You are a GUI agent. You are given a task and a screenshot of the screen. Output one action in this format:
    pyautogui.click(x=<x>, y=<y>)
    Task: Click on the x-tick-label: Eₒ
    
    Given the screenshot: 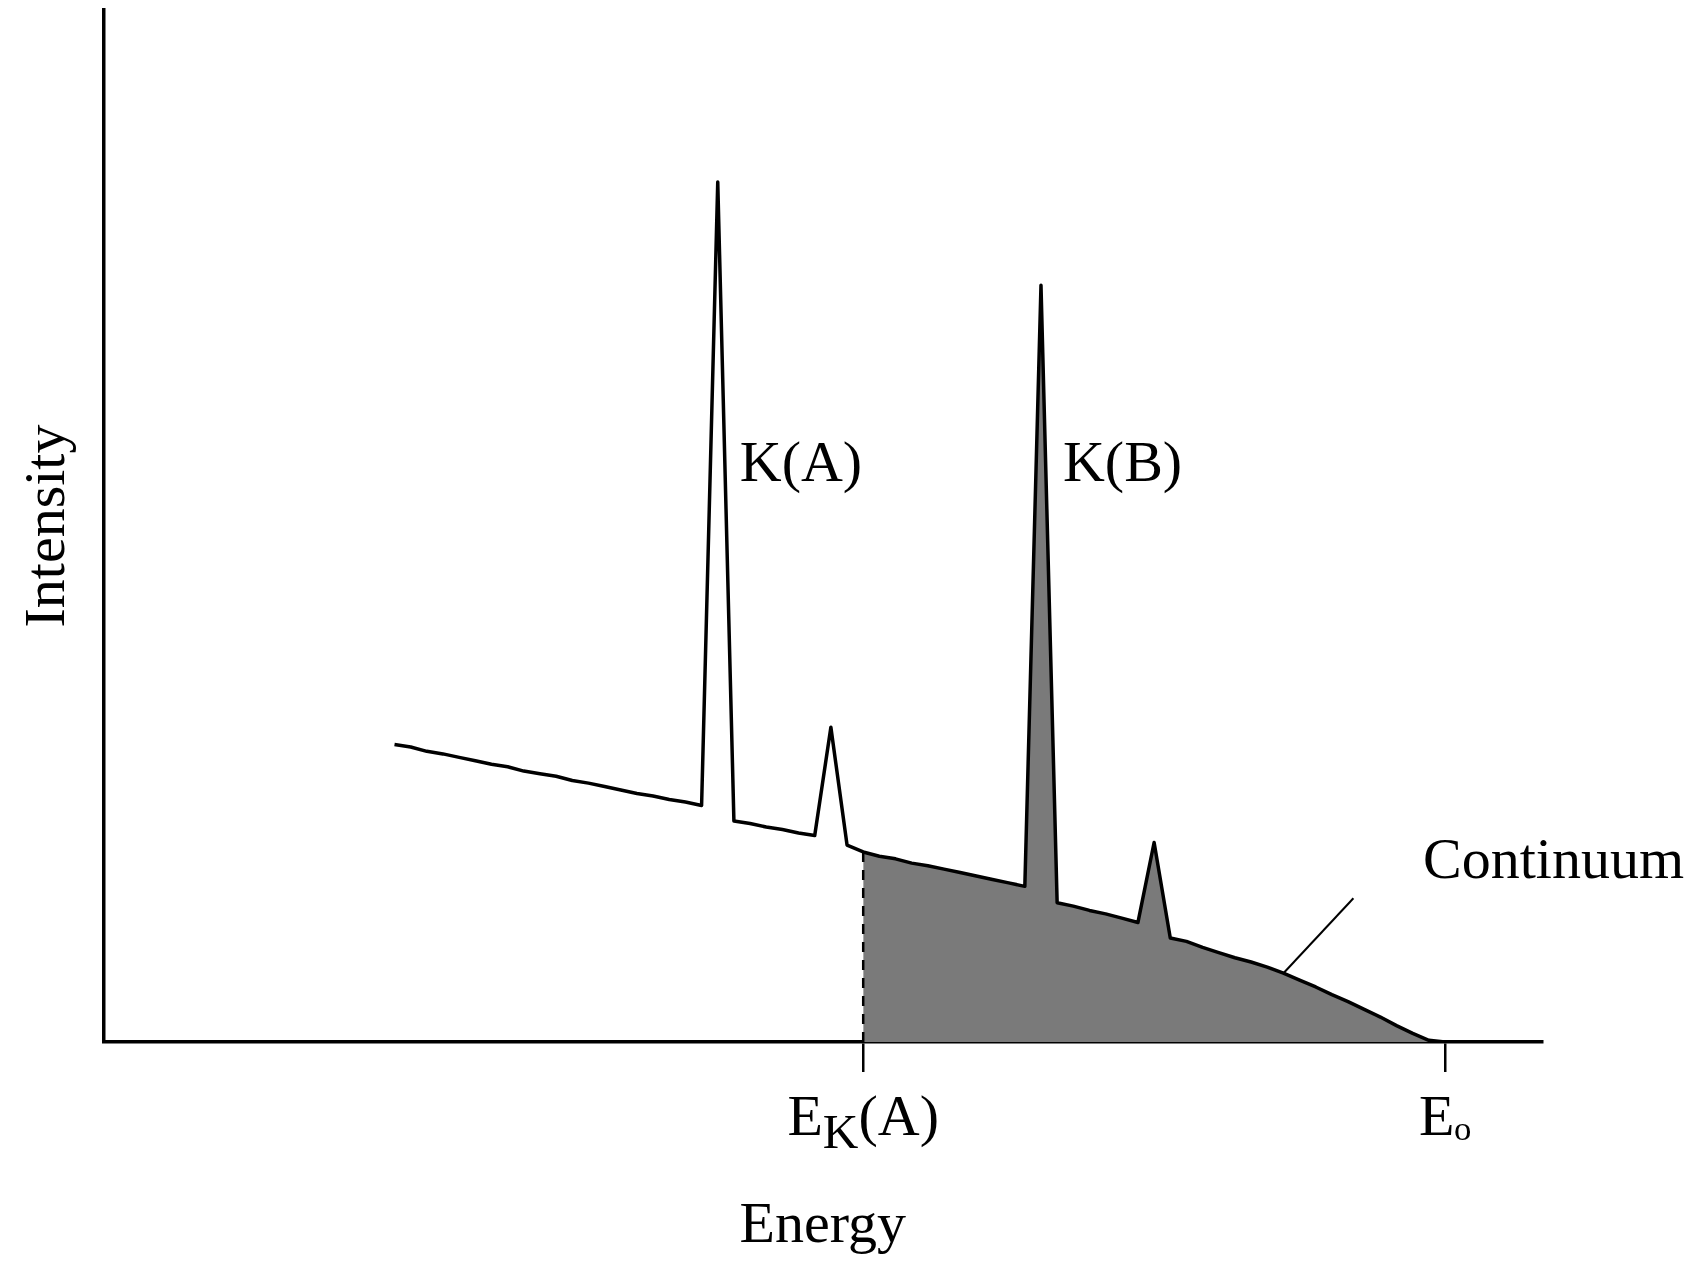 What is the action you would take?
    pyautogui.click(x=1445, y=1115)
    